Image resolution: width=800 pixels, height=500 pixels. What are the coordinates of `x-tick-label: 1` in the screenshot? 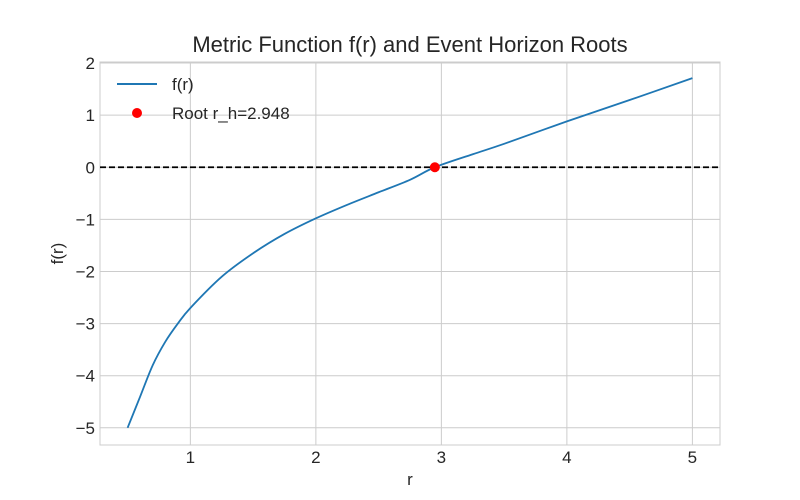 It's located at (190, 457).